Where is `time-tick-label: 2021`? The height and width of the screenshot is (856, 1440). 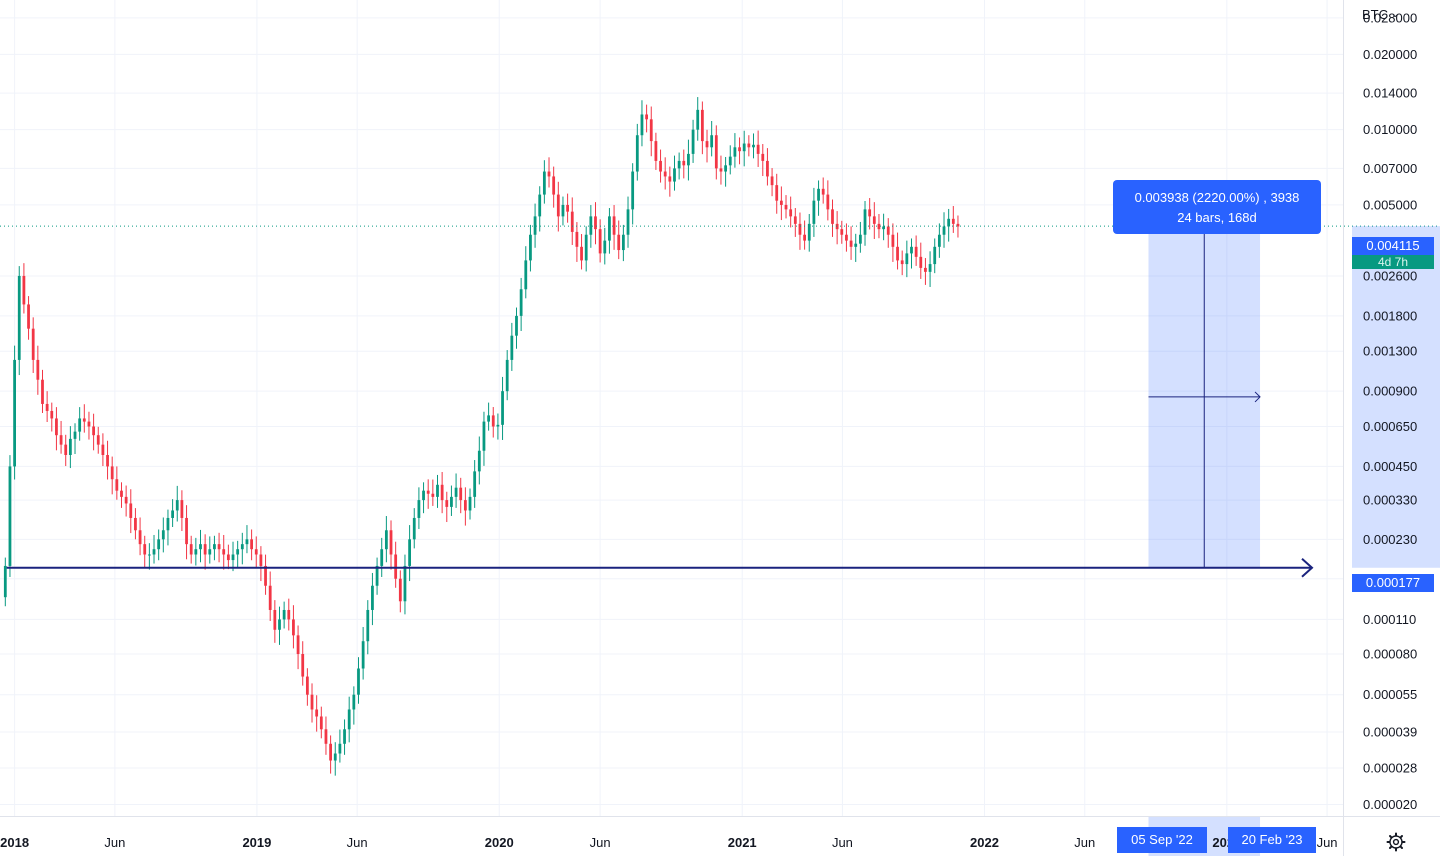
time-tick-label: 2021 is located at coordinates (742, 842).